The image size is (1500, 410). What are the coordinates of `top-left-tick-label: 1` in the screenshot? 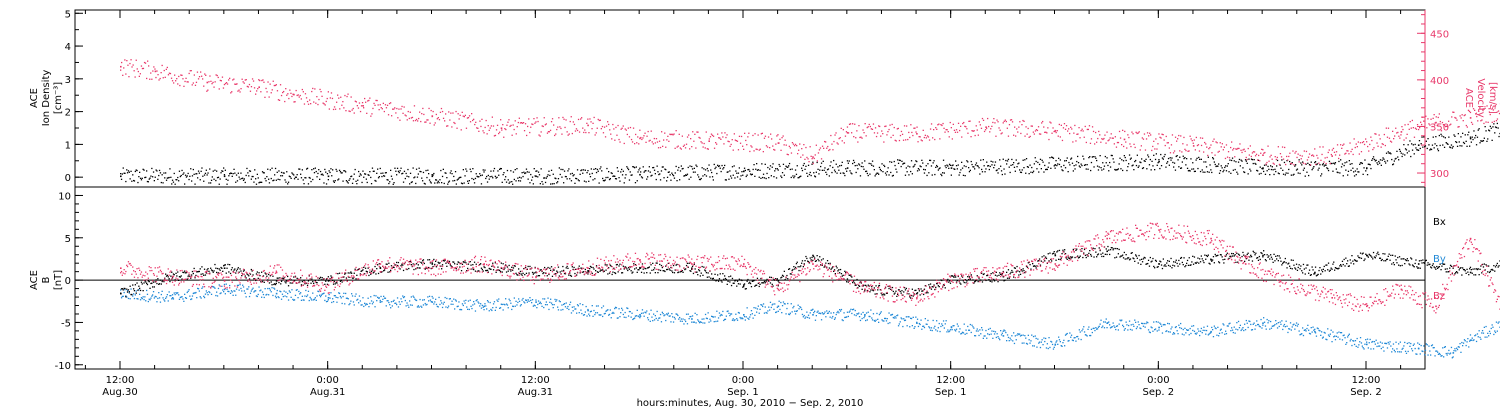 It's located at (68, 145).